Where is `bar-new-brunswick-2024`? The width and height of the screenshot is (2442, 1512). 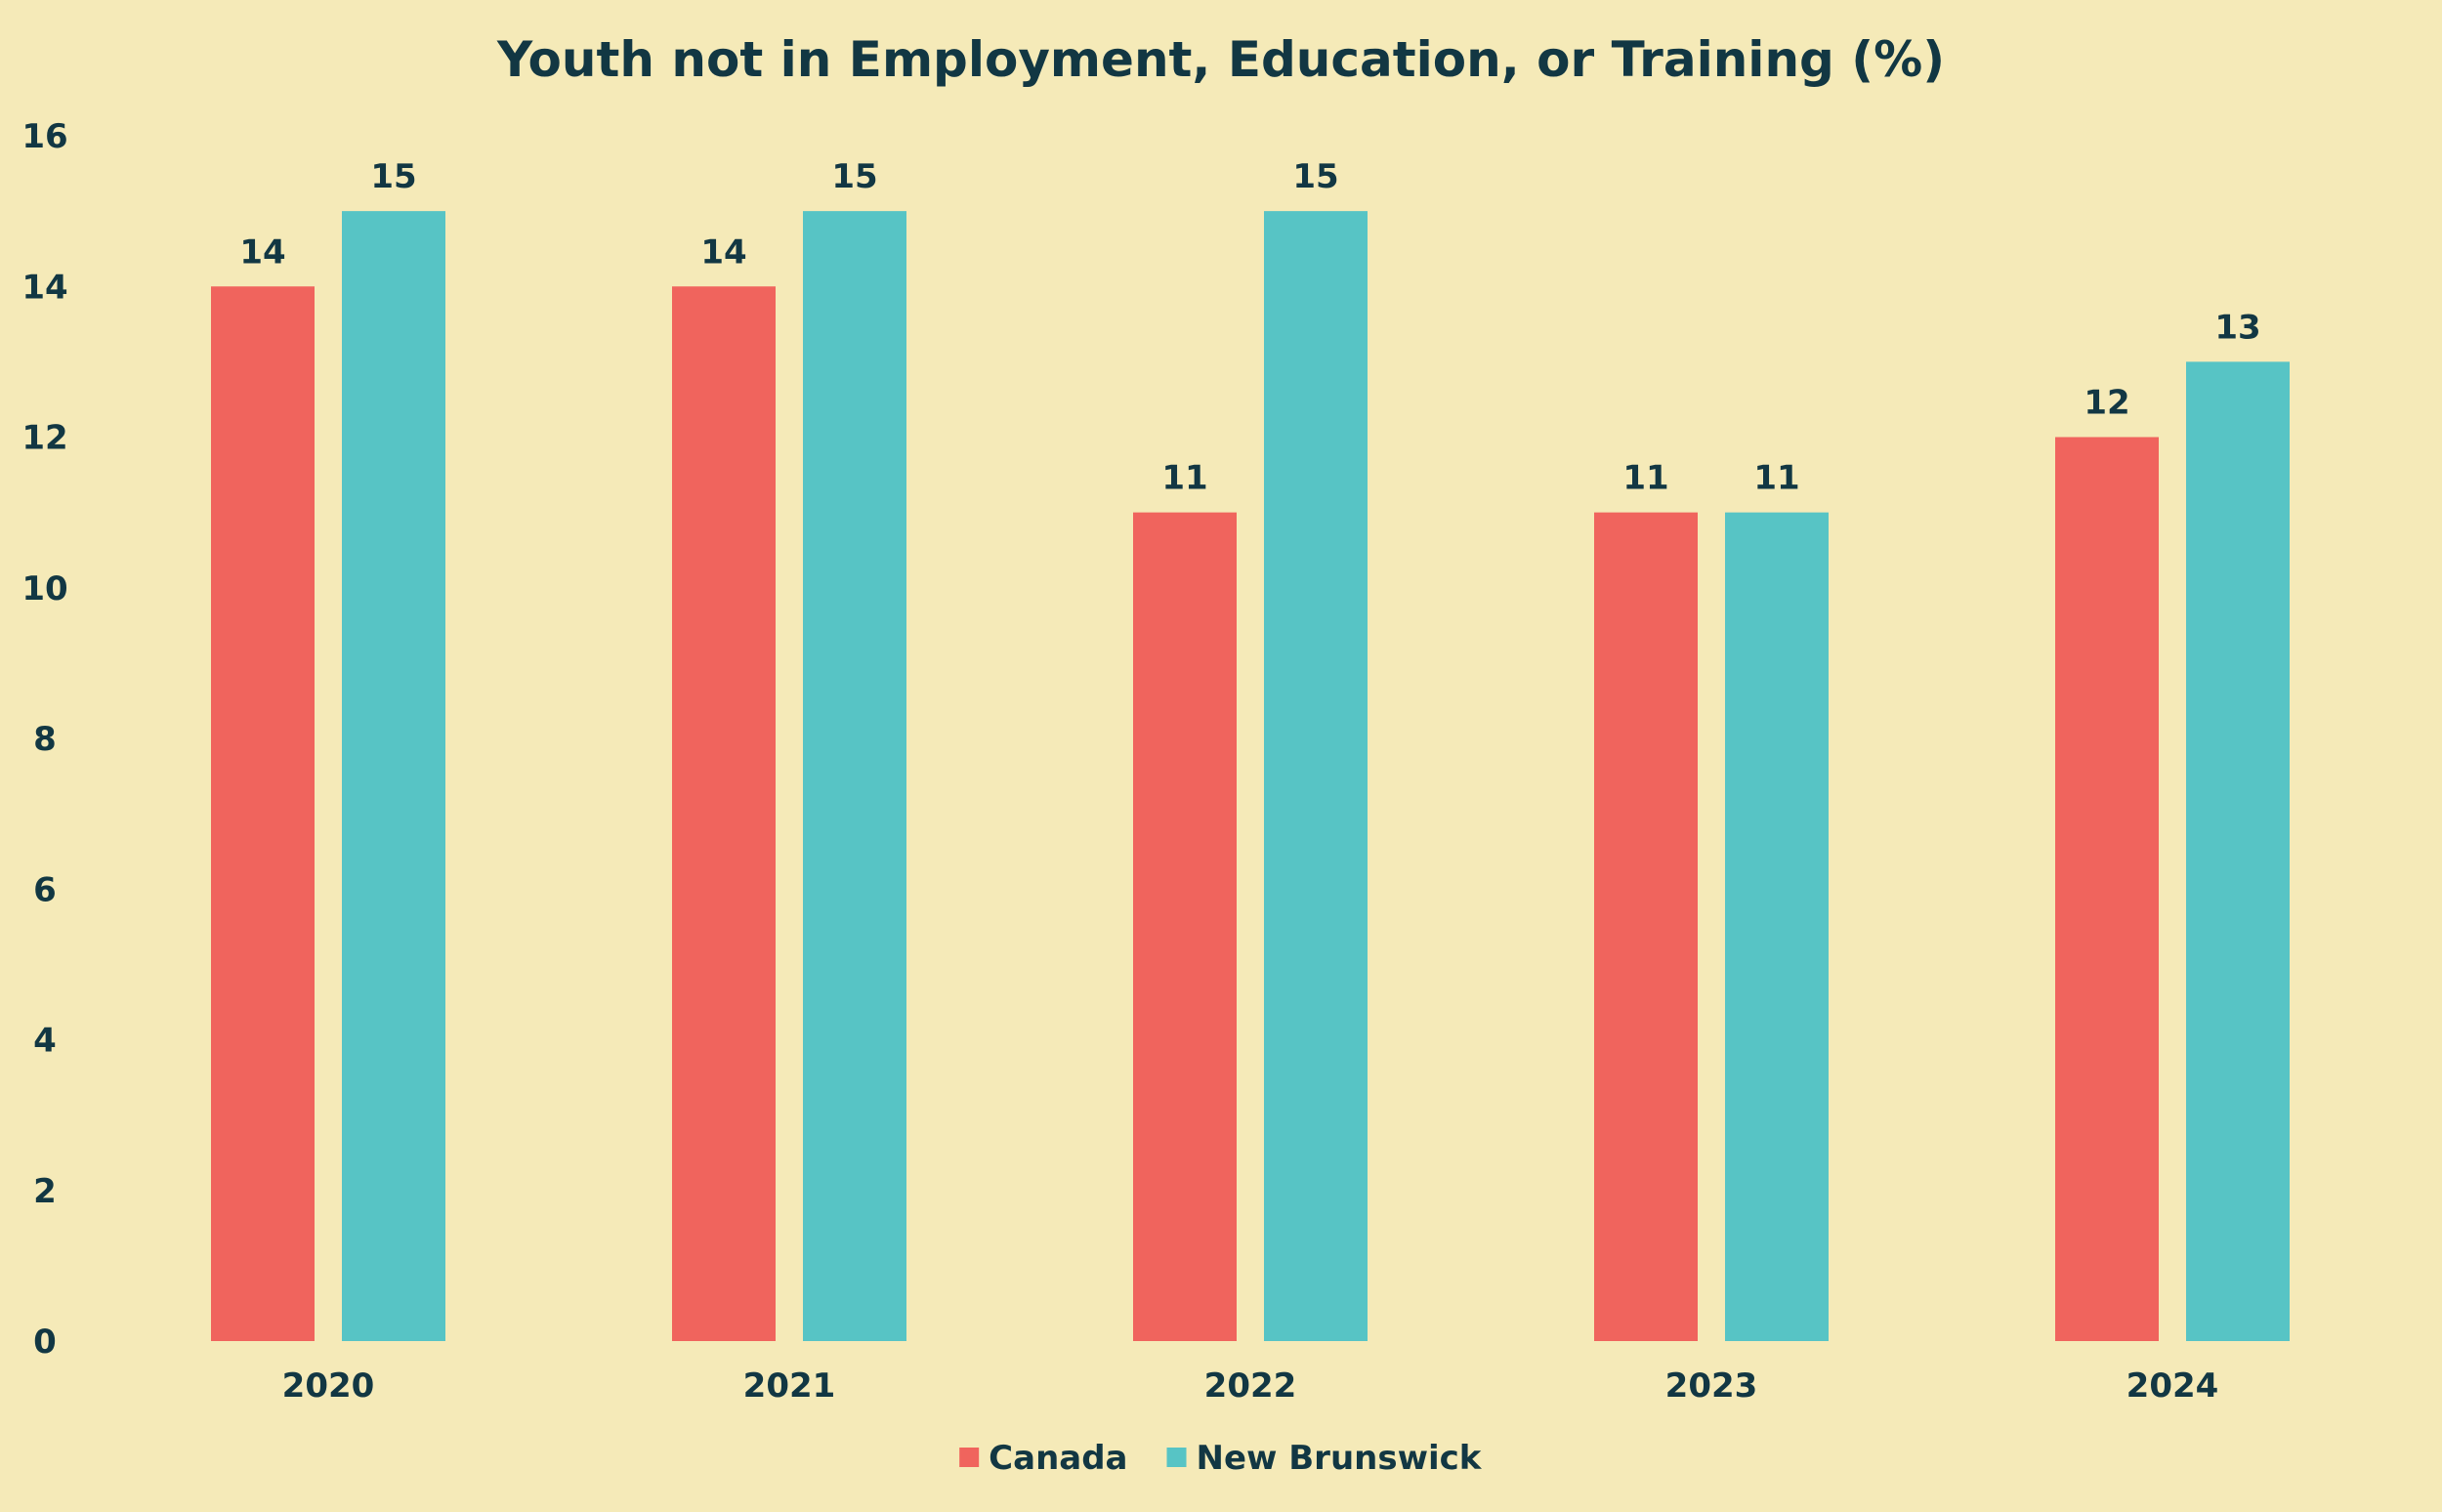
bar-new-brunswick-2024 is located at coordinates (2238, 851).